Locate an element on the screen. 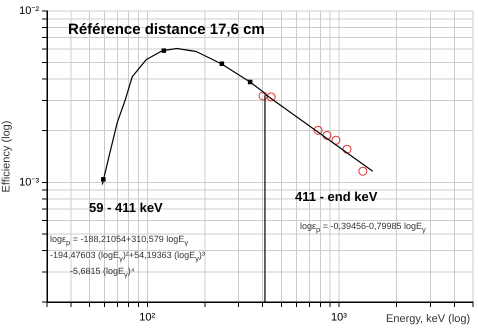 The width and height of the screenshot is (478, 331). x-tick-label: 10² is located at coordinates (147, 318).